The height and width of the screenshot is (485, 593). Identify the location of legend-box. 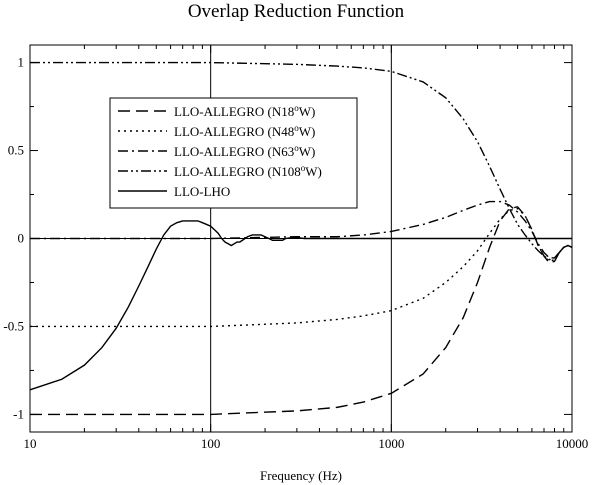
(233, 153).